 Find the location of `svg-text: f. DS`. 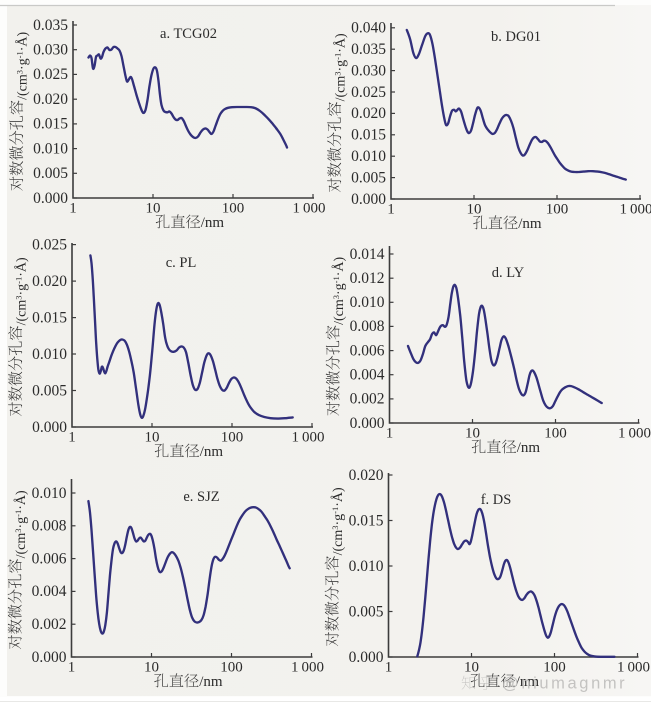

svg-text: f. DS is located at coordinates (496, 500).